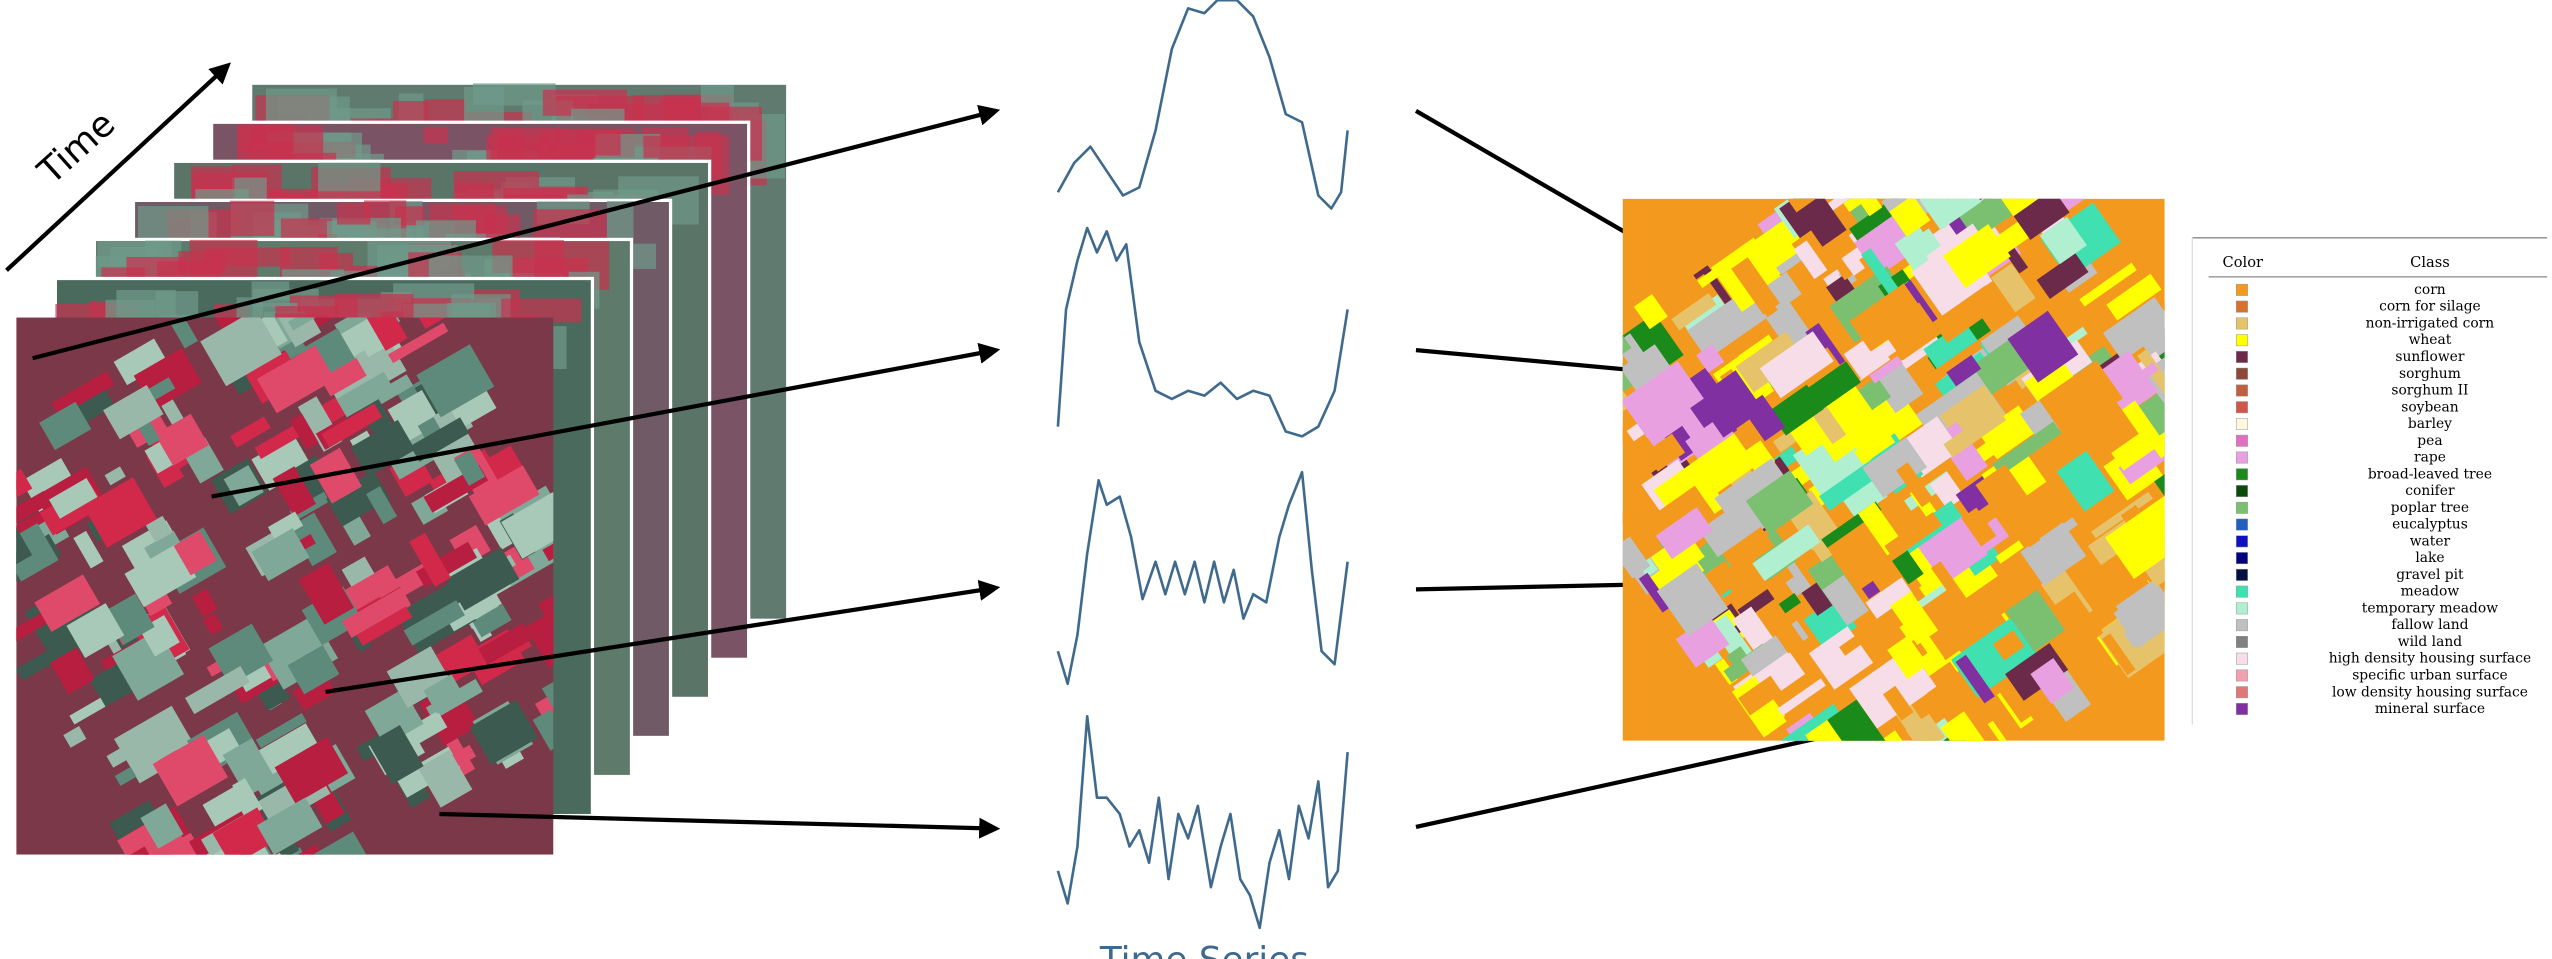  I want to click on arrow, so click(720, 825).